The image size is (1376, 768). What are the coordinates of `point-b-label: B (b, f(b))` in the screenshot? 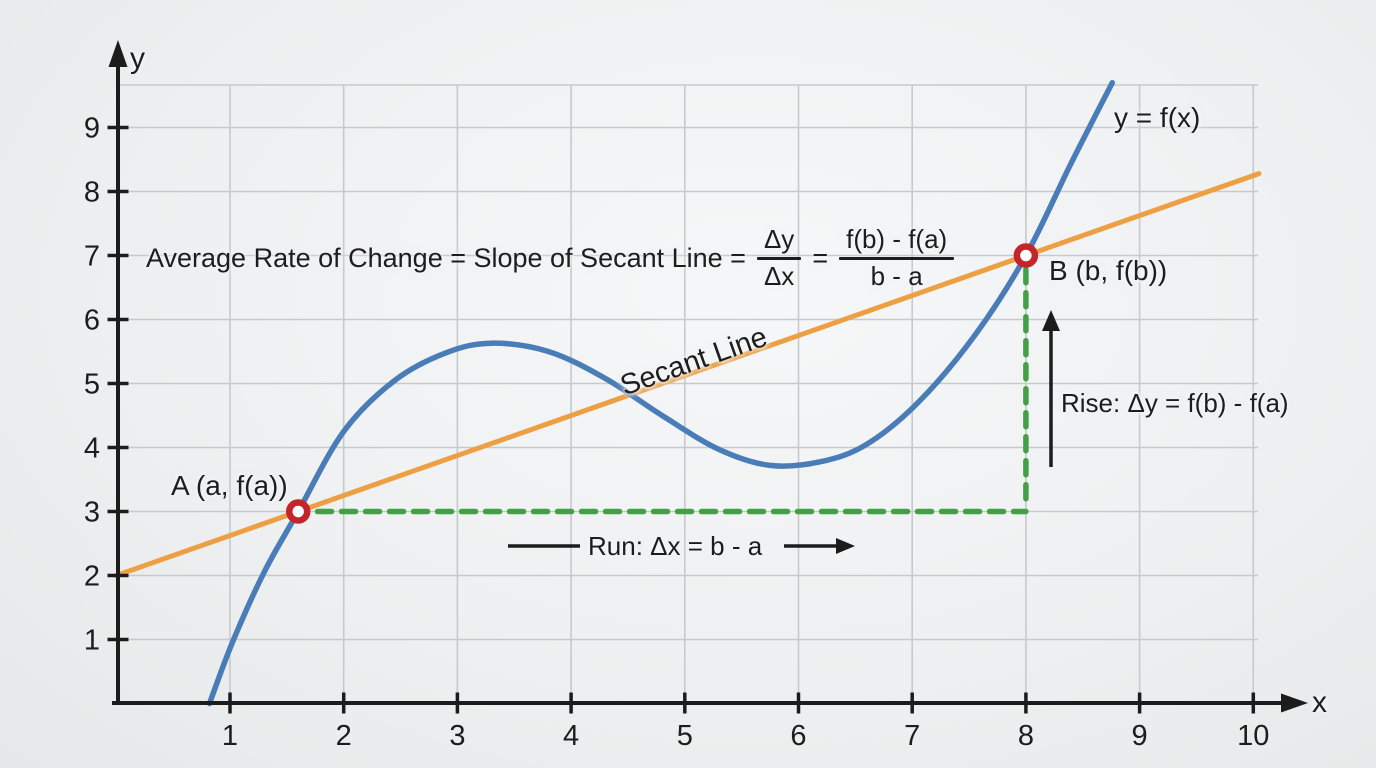 It's located at (1108, 270).